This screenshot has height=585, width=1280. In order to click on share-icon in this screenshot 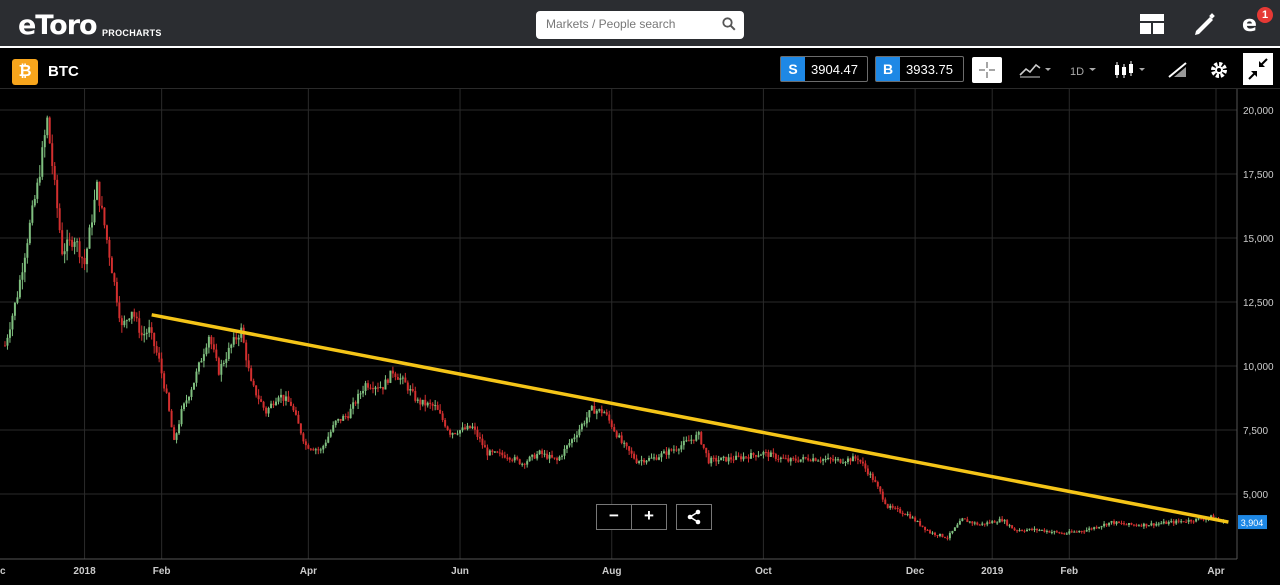, I will do `click(694, 517)`.